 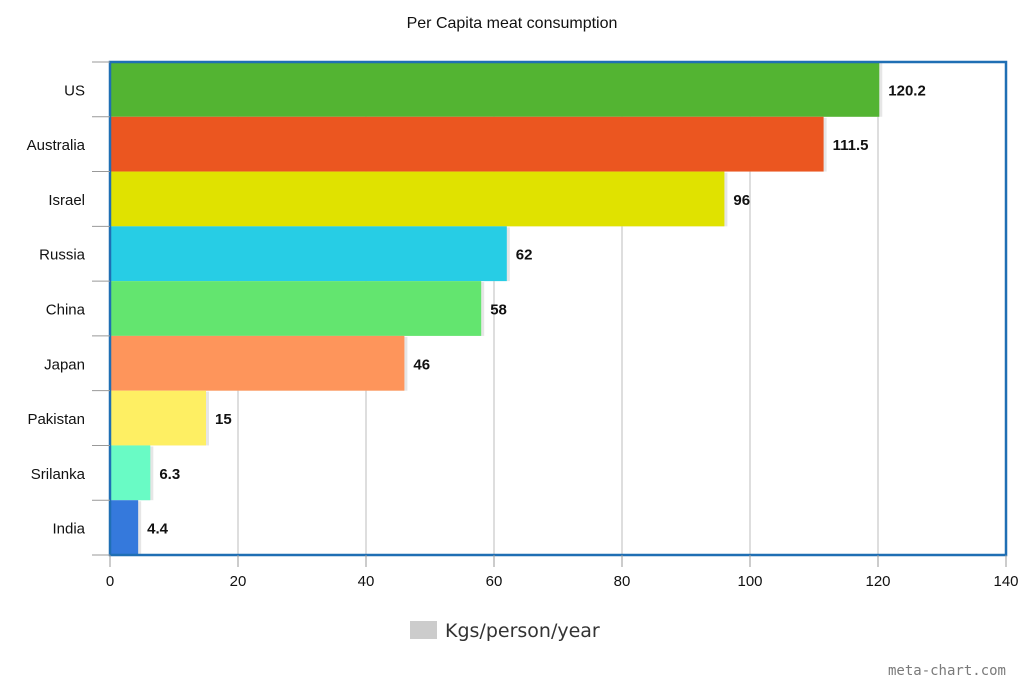 What do you see at coordinates (495, 89) in the screenshot?
I see `bar-us` at bounding box center [495, 89].